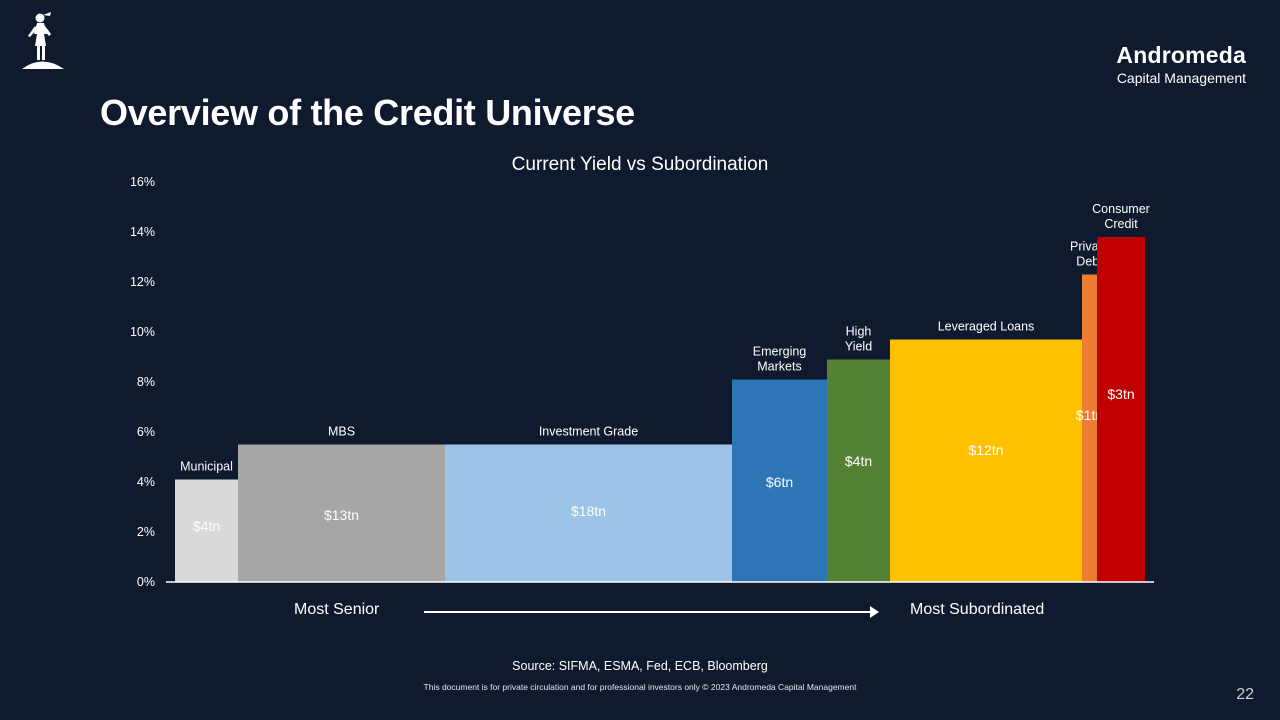 Image resolution: width=1280 pixels, height=720 pixels. Describe the element at coordinates (206, 526) in the screenshot. I see `size-label-municipal: $4tn` at that location.